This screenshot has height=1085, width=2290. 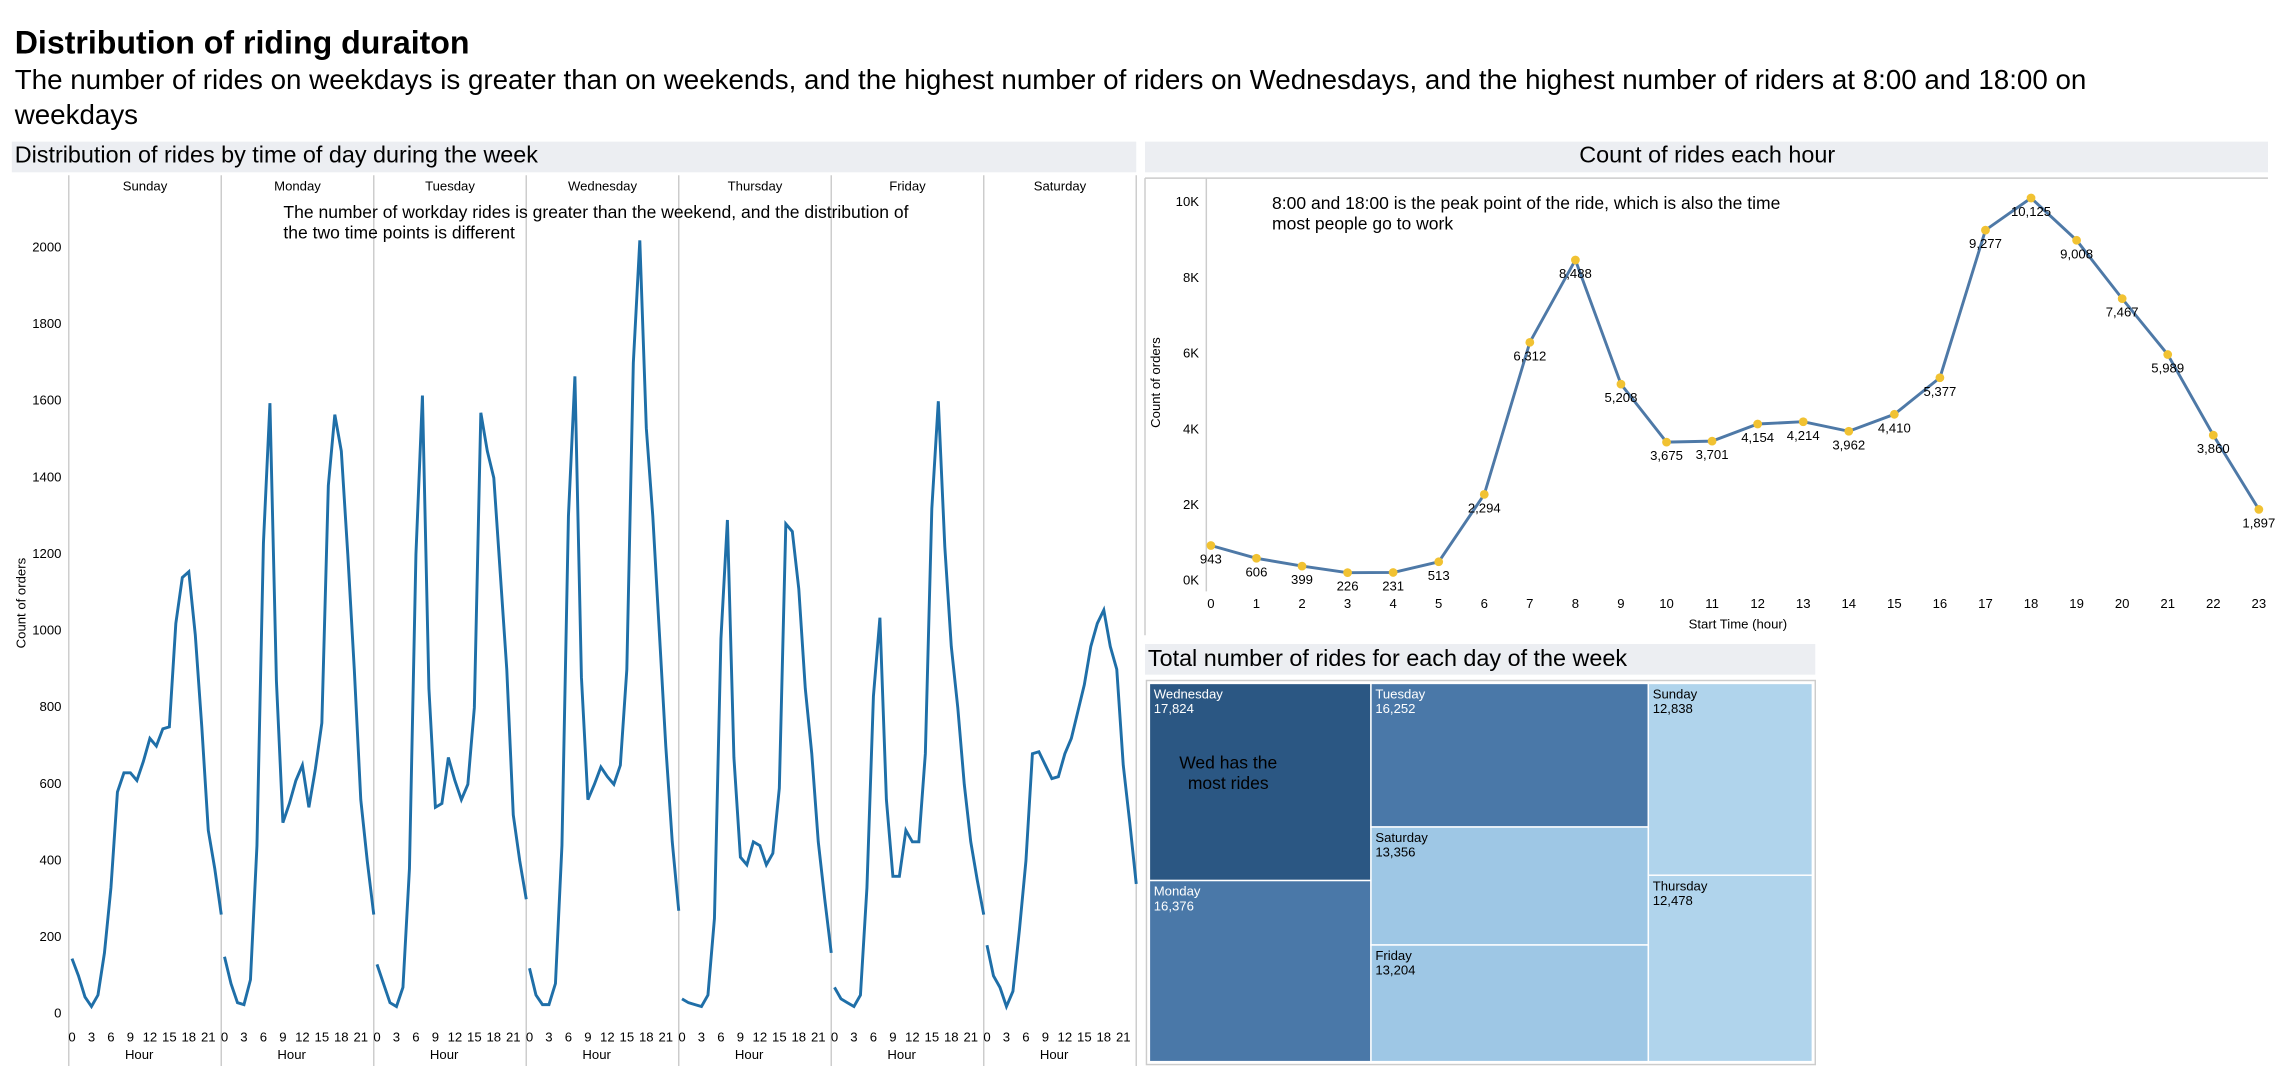 What do you see at coordinates (51, 936) in the screenshot?
I see `y-tick-label: 200` at bounding box center [51, 936].